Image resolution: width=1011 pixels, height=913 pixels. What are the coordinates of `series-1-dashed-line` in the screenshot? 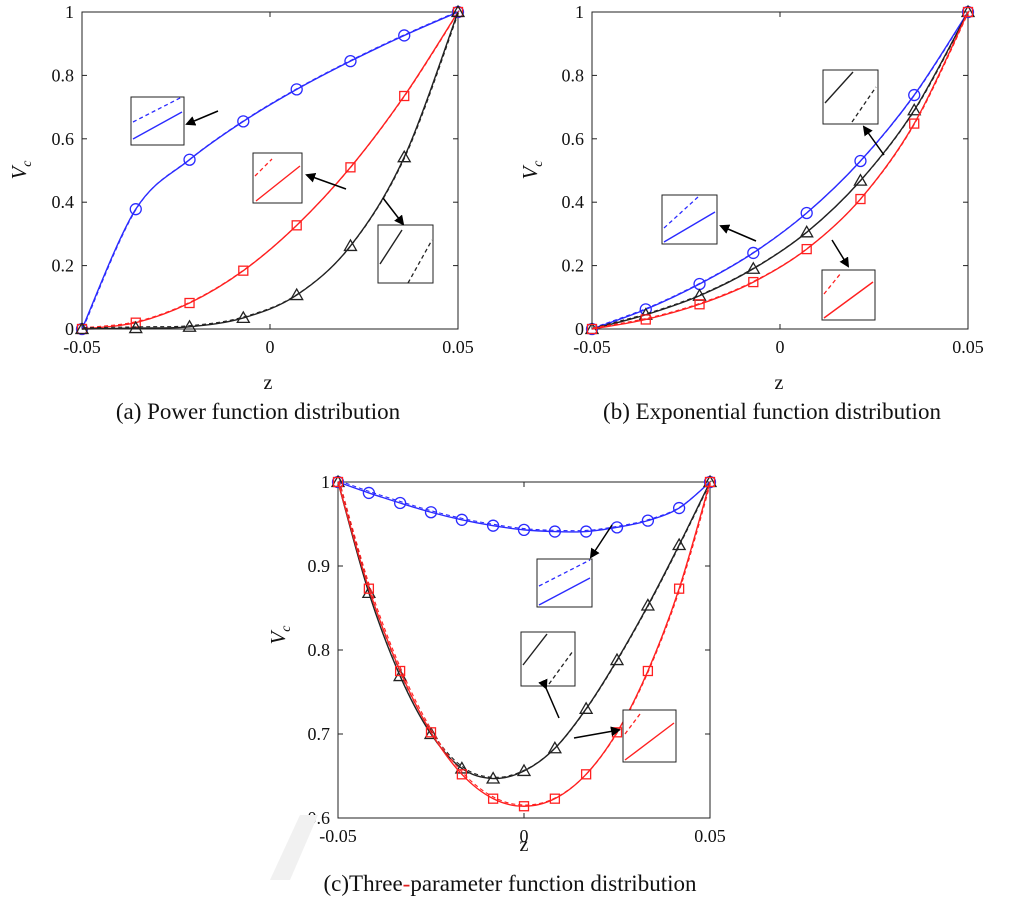 It's located at (781, 169).